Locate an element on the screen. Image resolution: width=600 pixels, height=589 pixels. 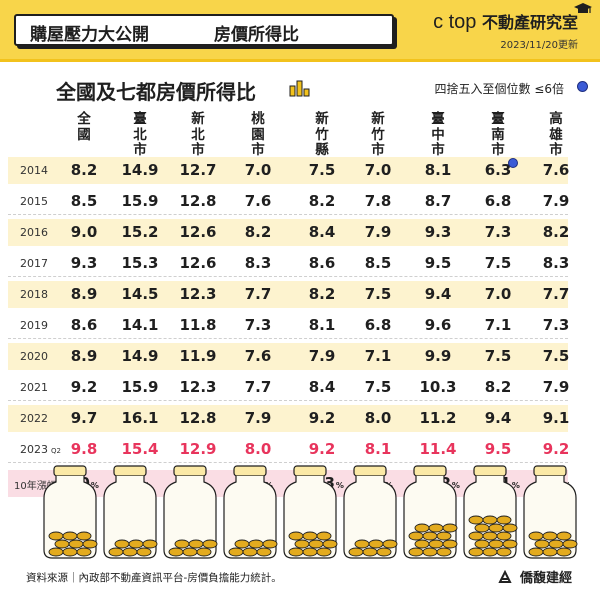
ratio-cell: 11.4 is located at coordinates (438, 449).